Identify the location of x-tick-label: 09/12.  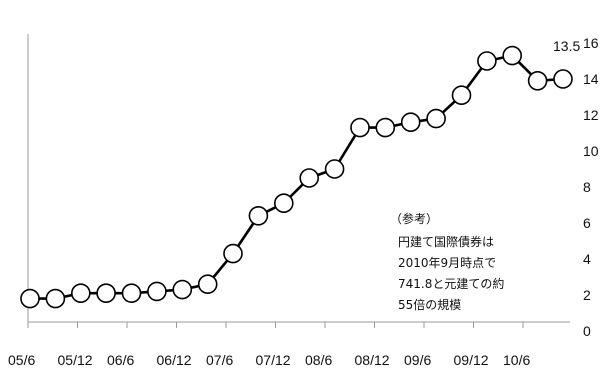
(471, 360).